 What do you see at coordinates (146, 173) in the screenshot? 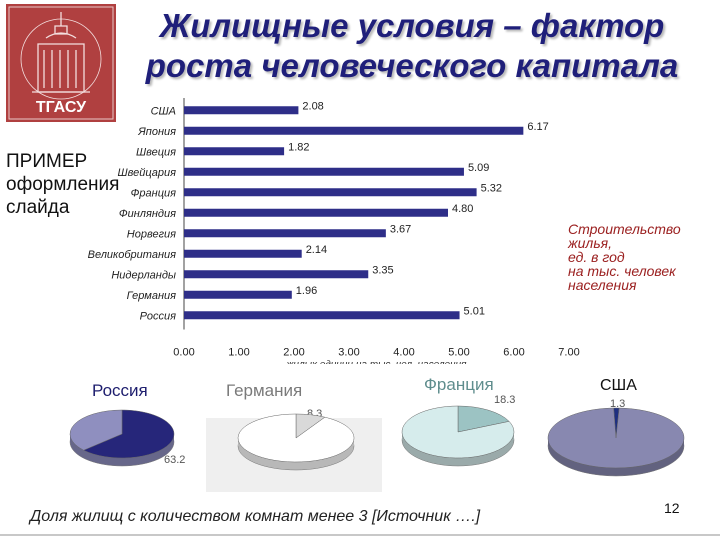
I see `category-label-3: Швейцария` at bounding box center [146, 173].